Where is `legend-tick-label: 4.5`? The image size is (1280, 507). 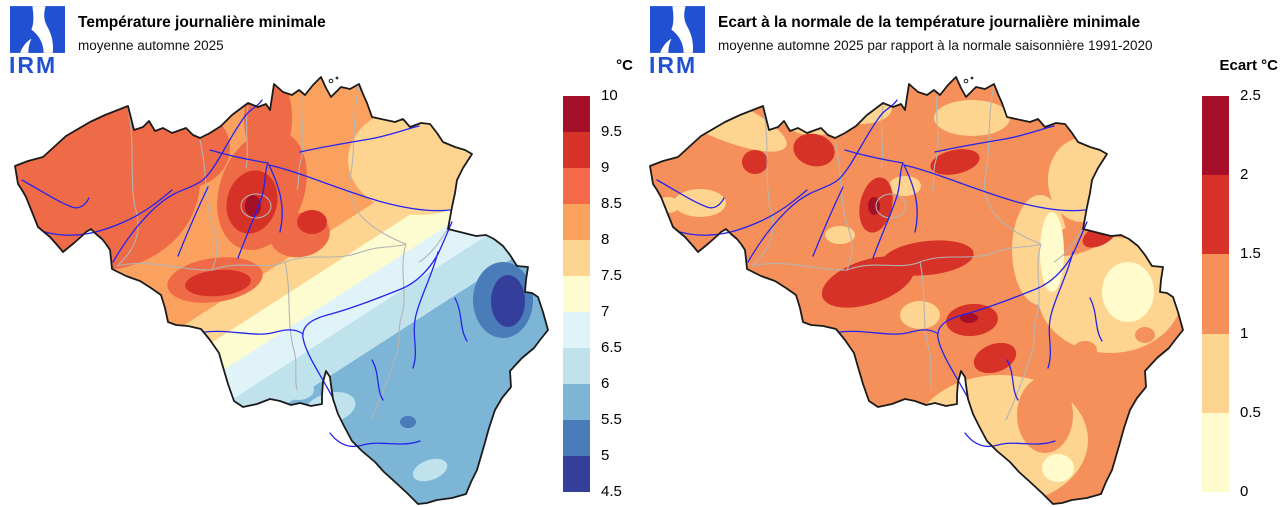 legend-tick-label: 4.5 is located at coordinates (611, 491).